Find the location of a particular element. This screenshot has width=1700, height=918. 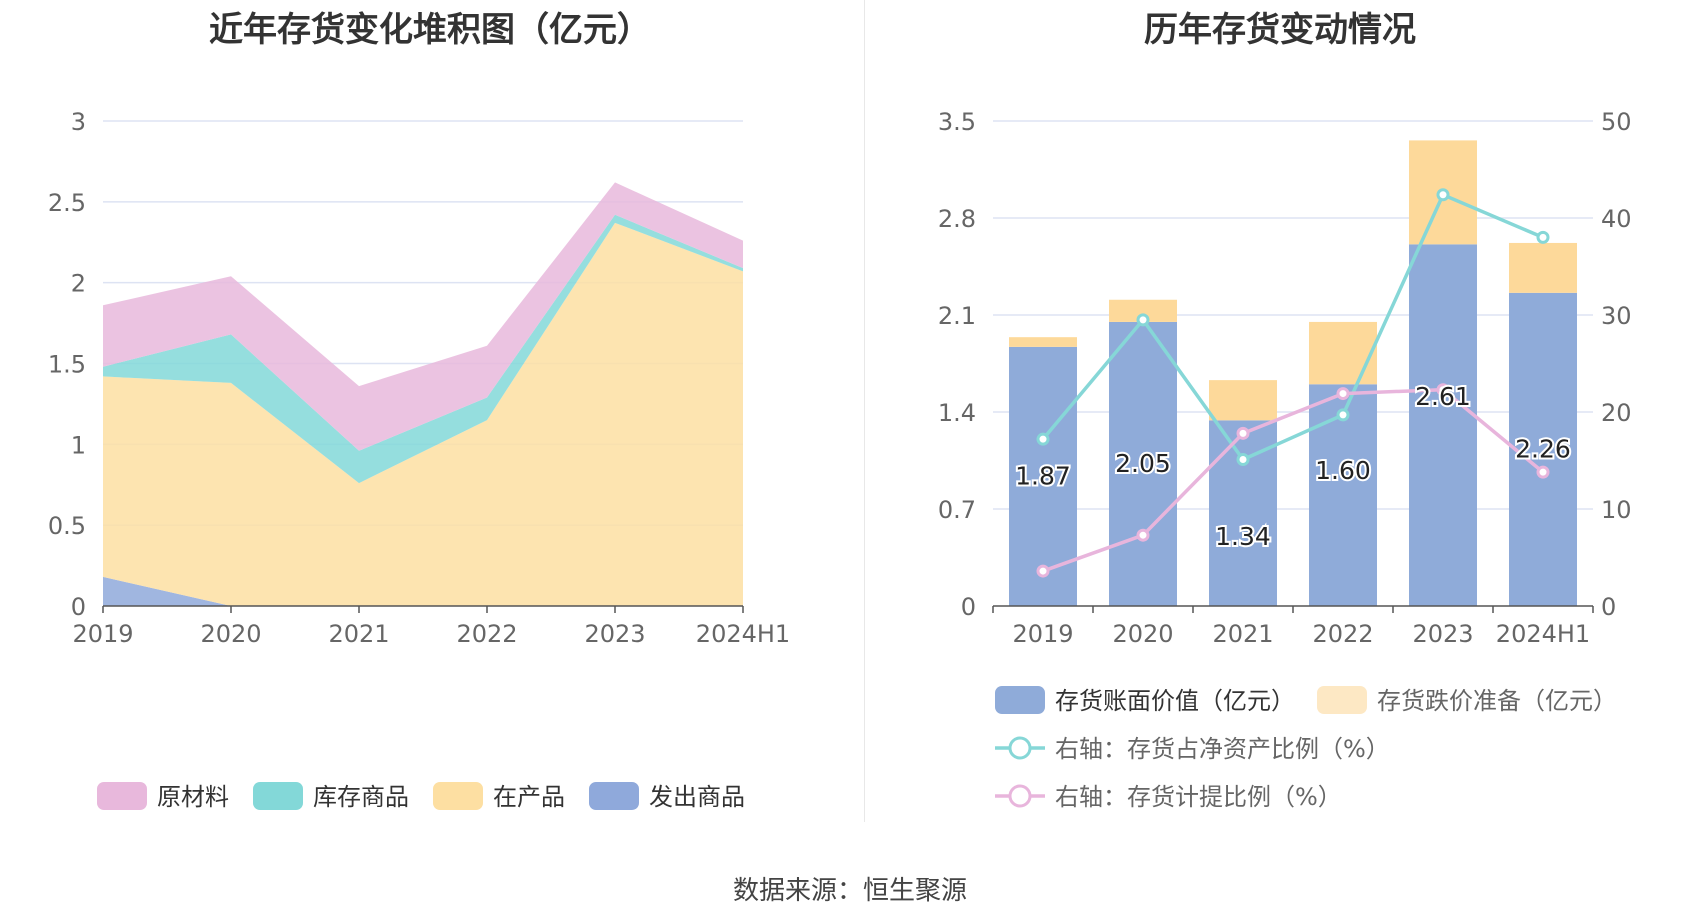

y-tick-label: 0.5 is located at coordinates (67, 526).